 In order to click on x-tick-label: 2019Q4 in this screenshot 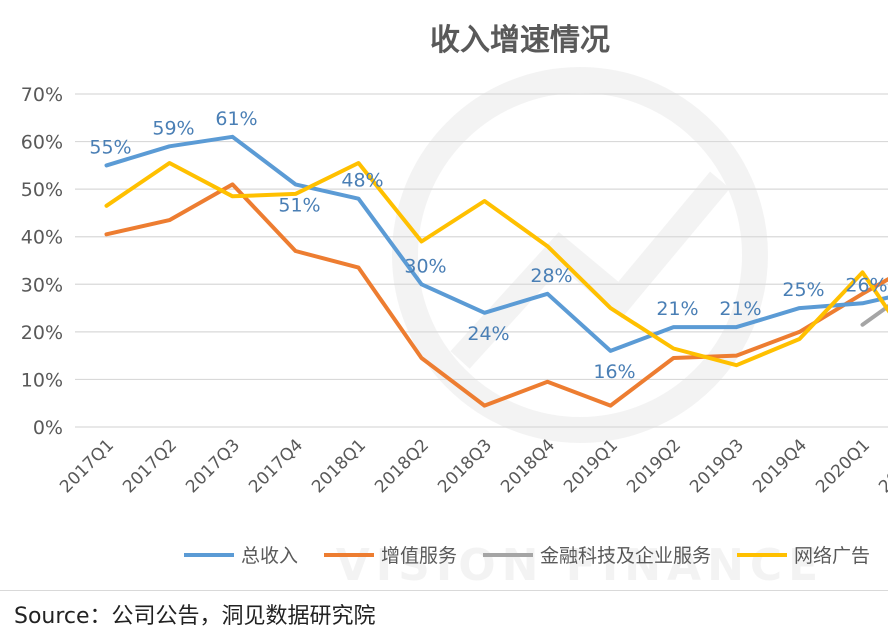, I will do `click(780, 466)`.